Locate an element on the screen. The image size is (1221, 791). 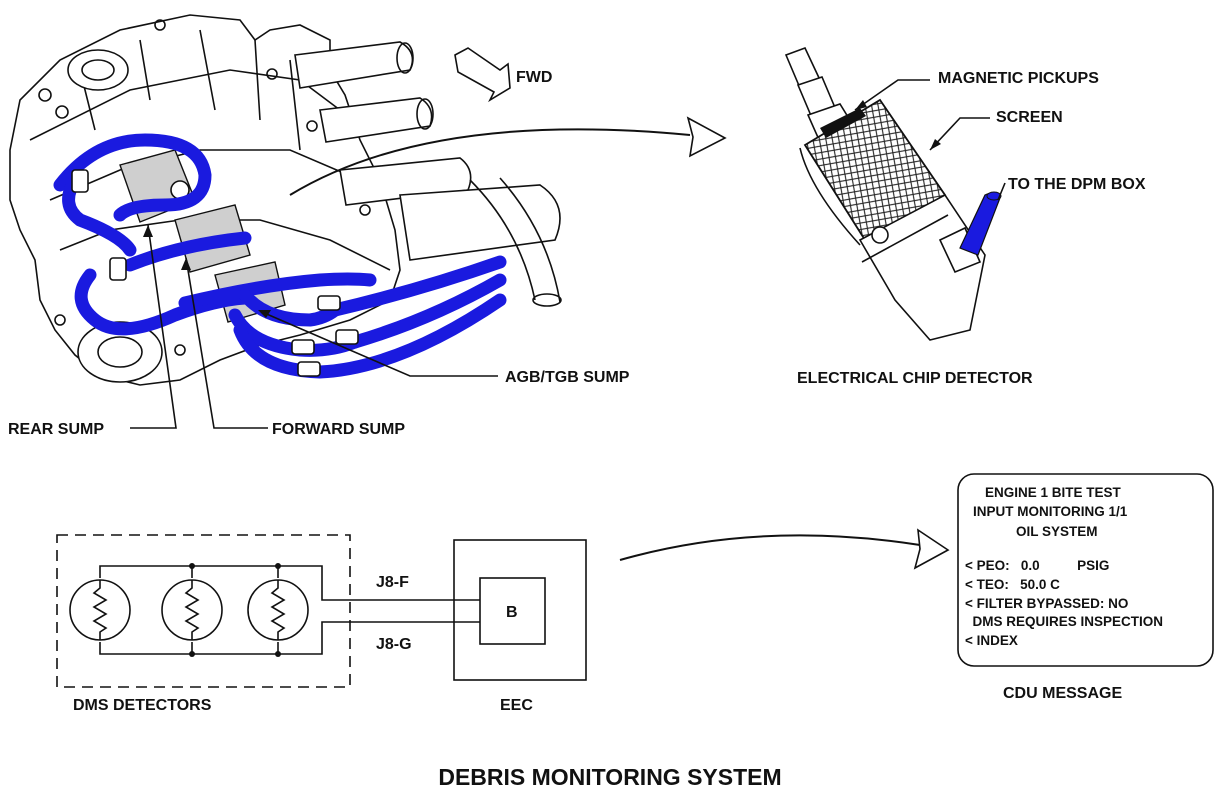
connector-j8g-label: J8-G is located at coordinates (394, 644).